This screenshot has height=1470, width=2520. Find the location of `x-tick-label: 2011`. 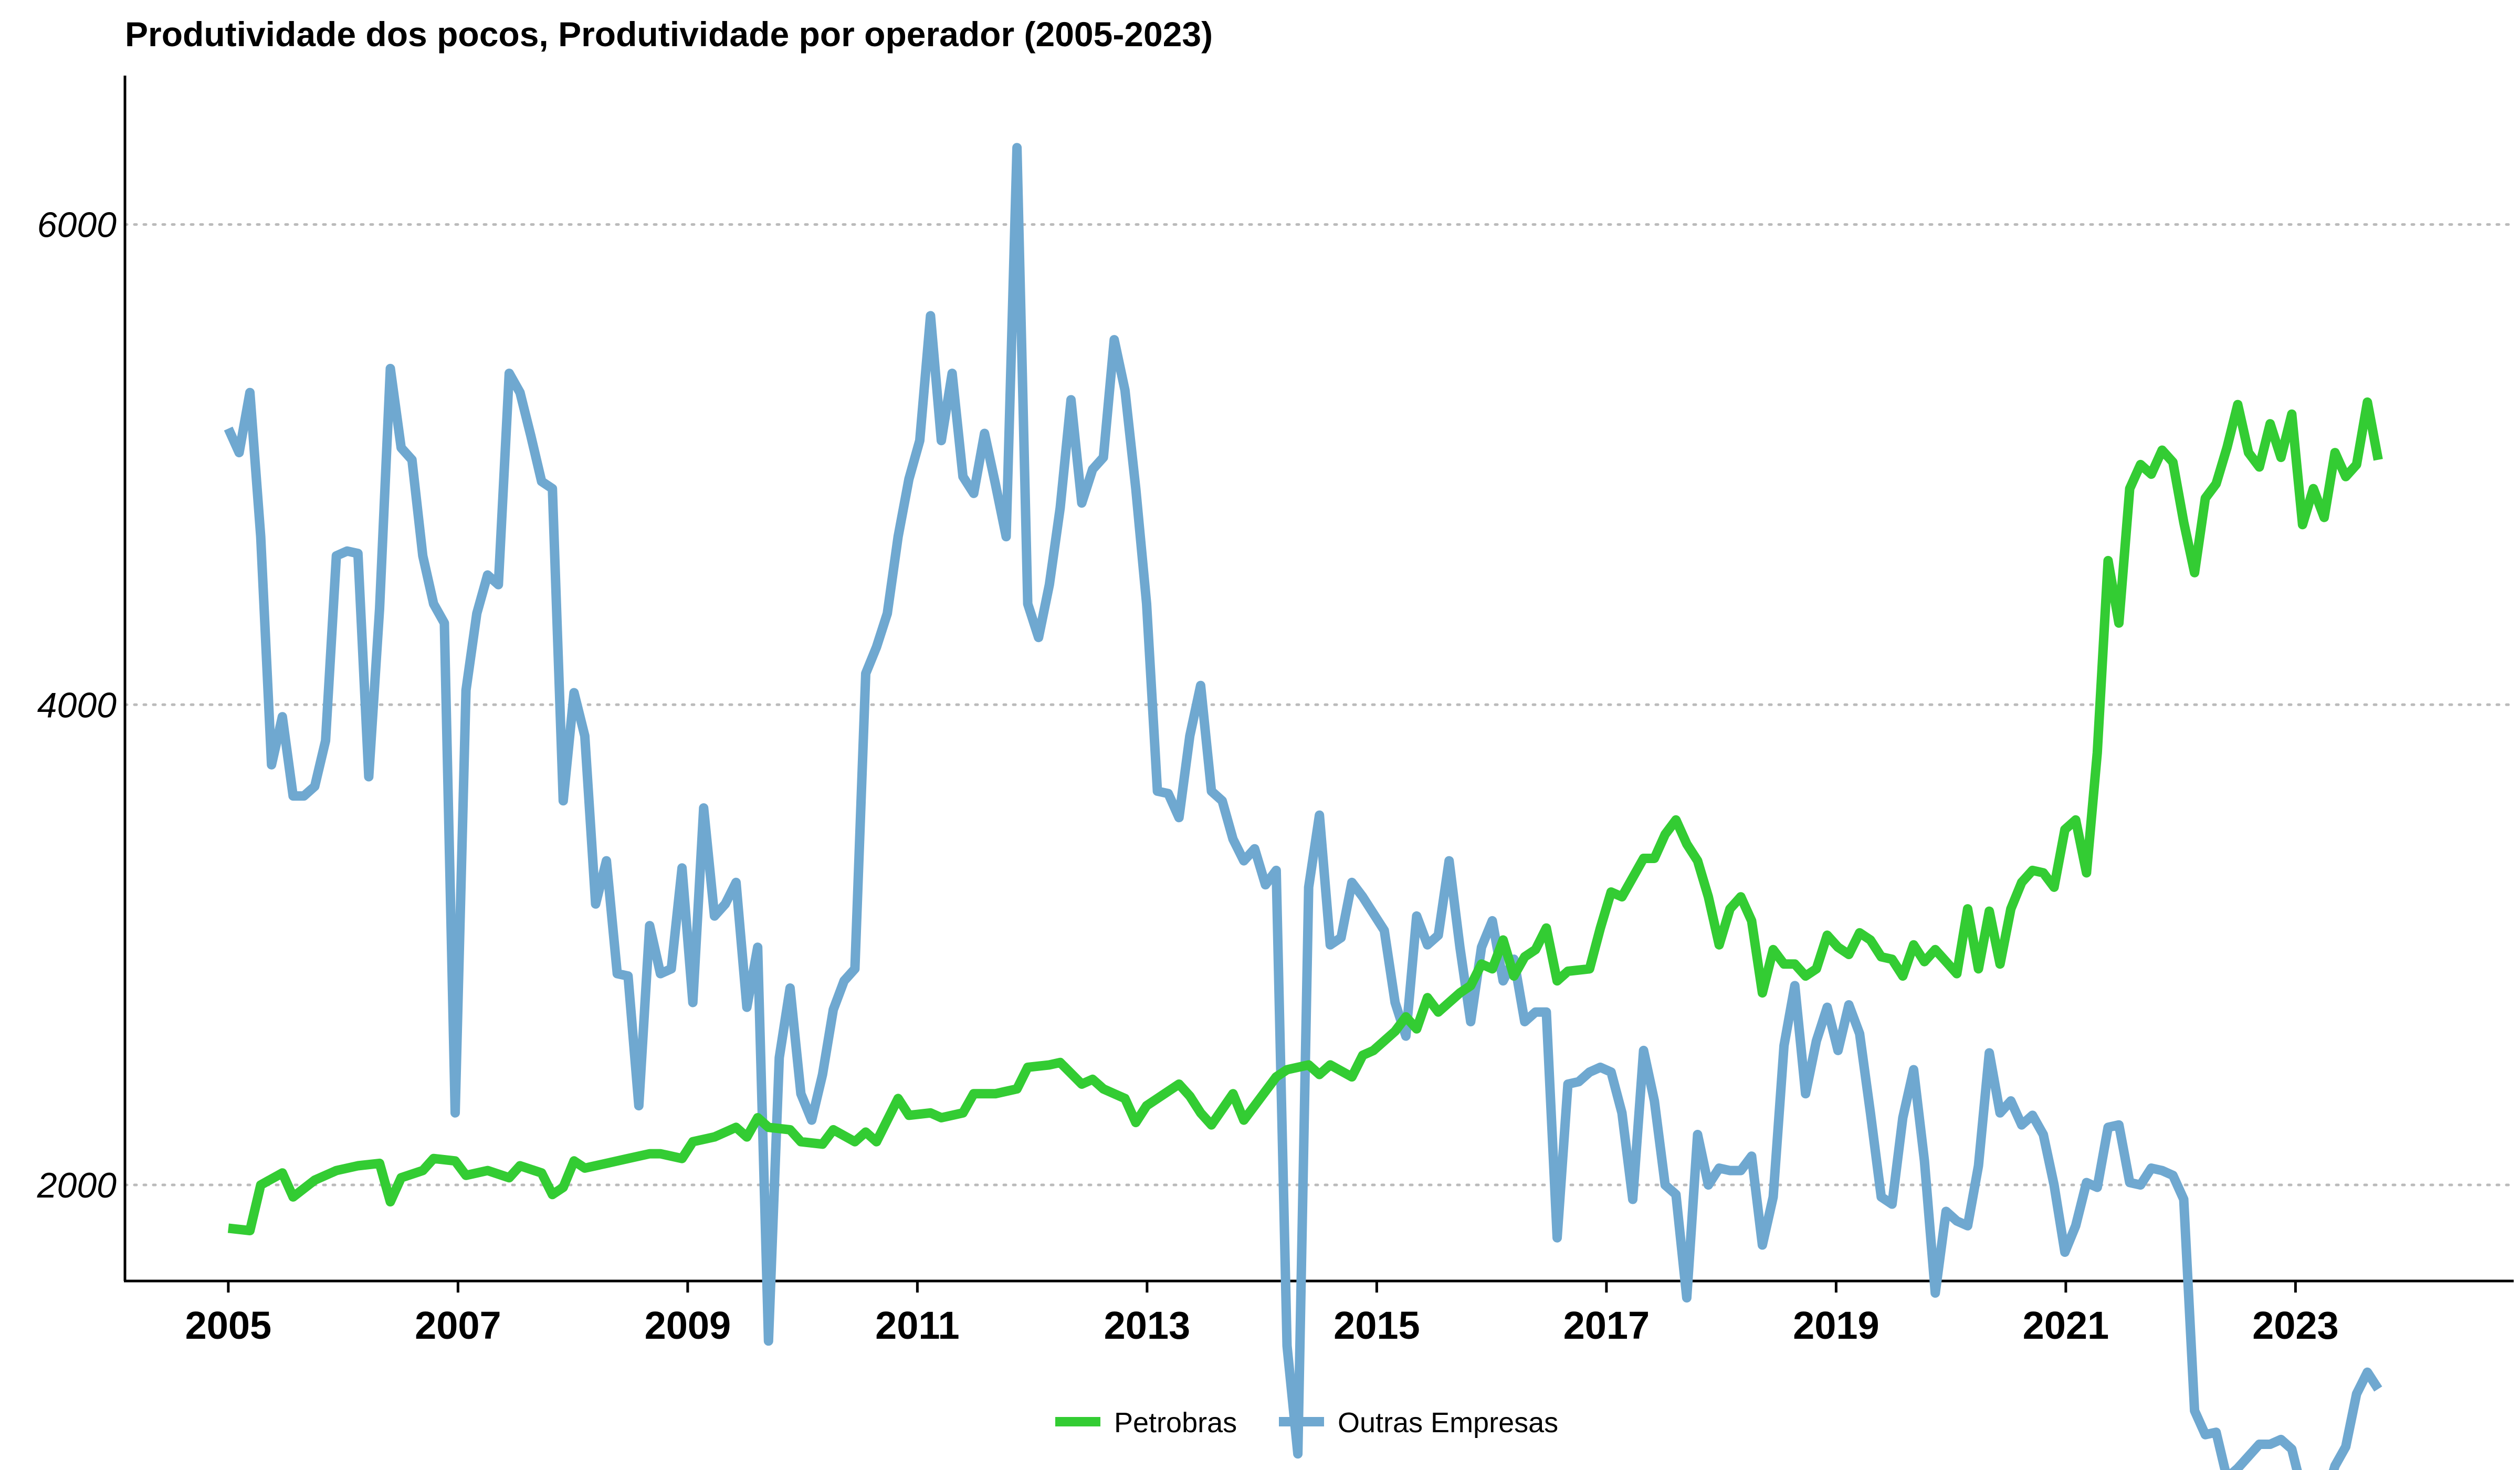

x-tick-label: 2011 is located at coordinates (917, 1325).